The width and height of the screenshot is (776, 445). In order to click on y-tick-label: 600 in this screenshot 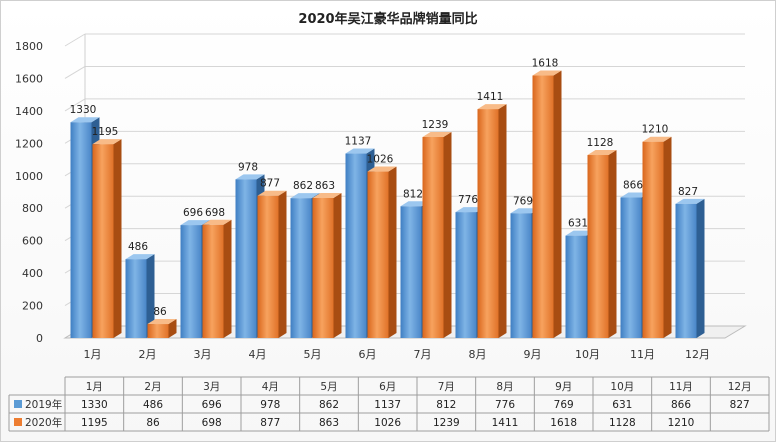, I will do `click(32, 241)`.